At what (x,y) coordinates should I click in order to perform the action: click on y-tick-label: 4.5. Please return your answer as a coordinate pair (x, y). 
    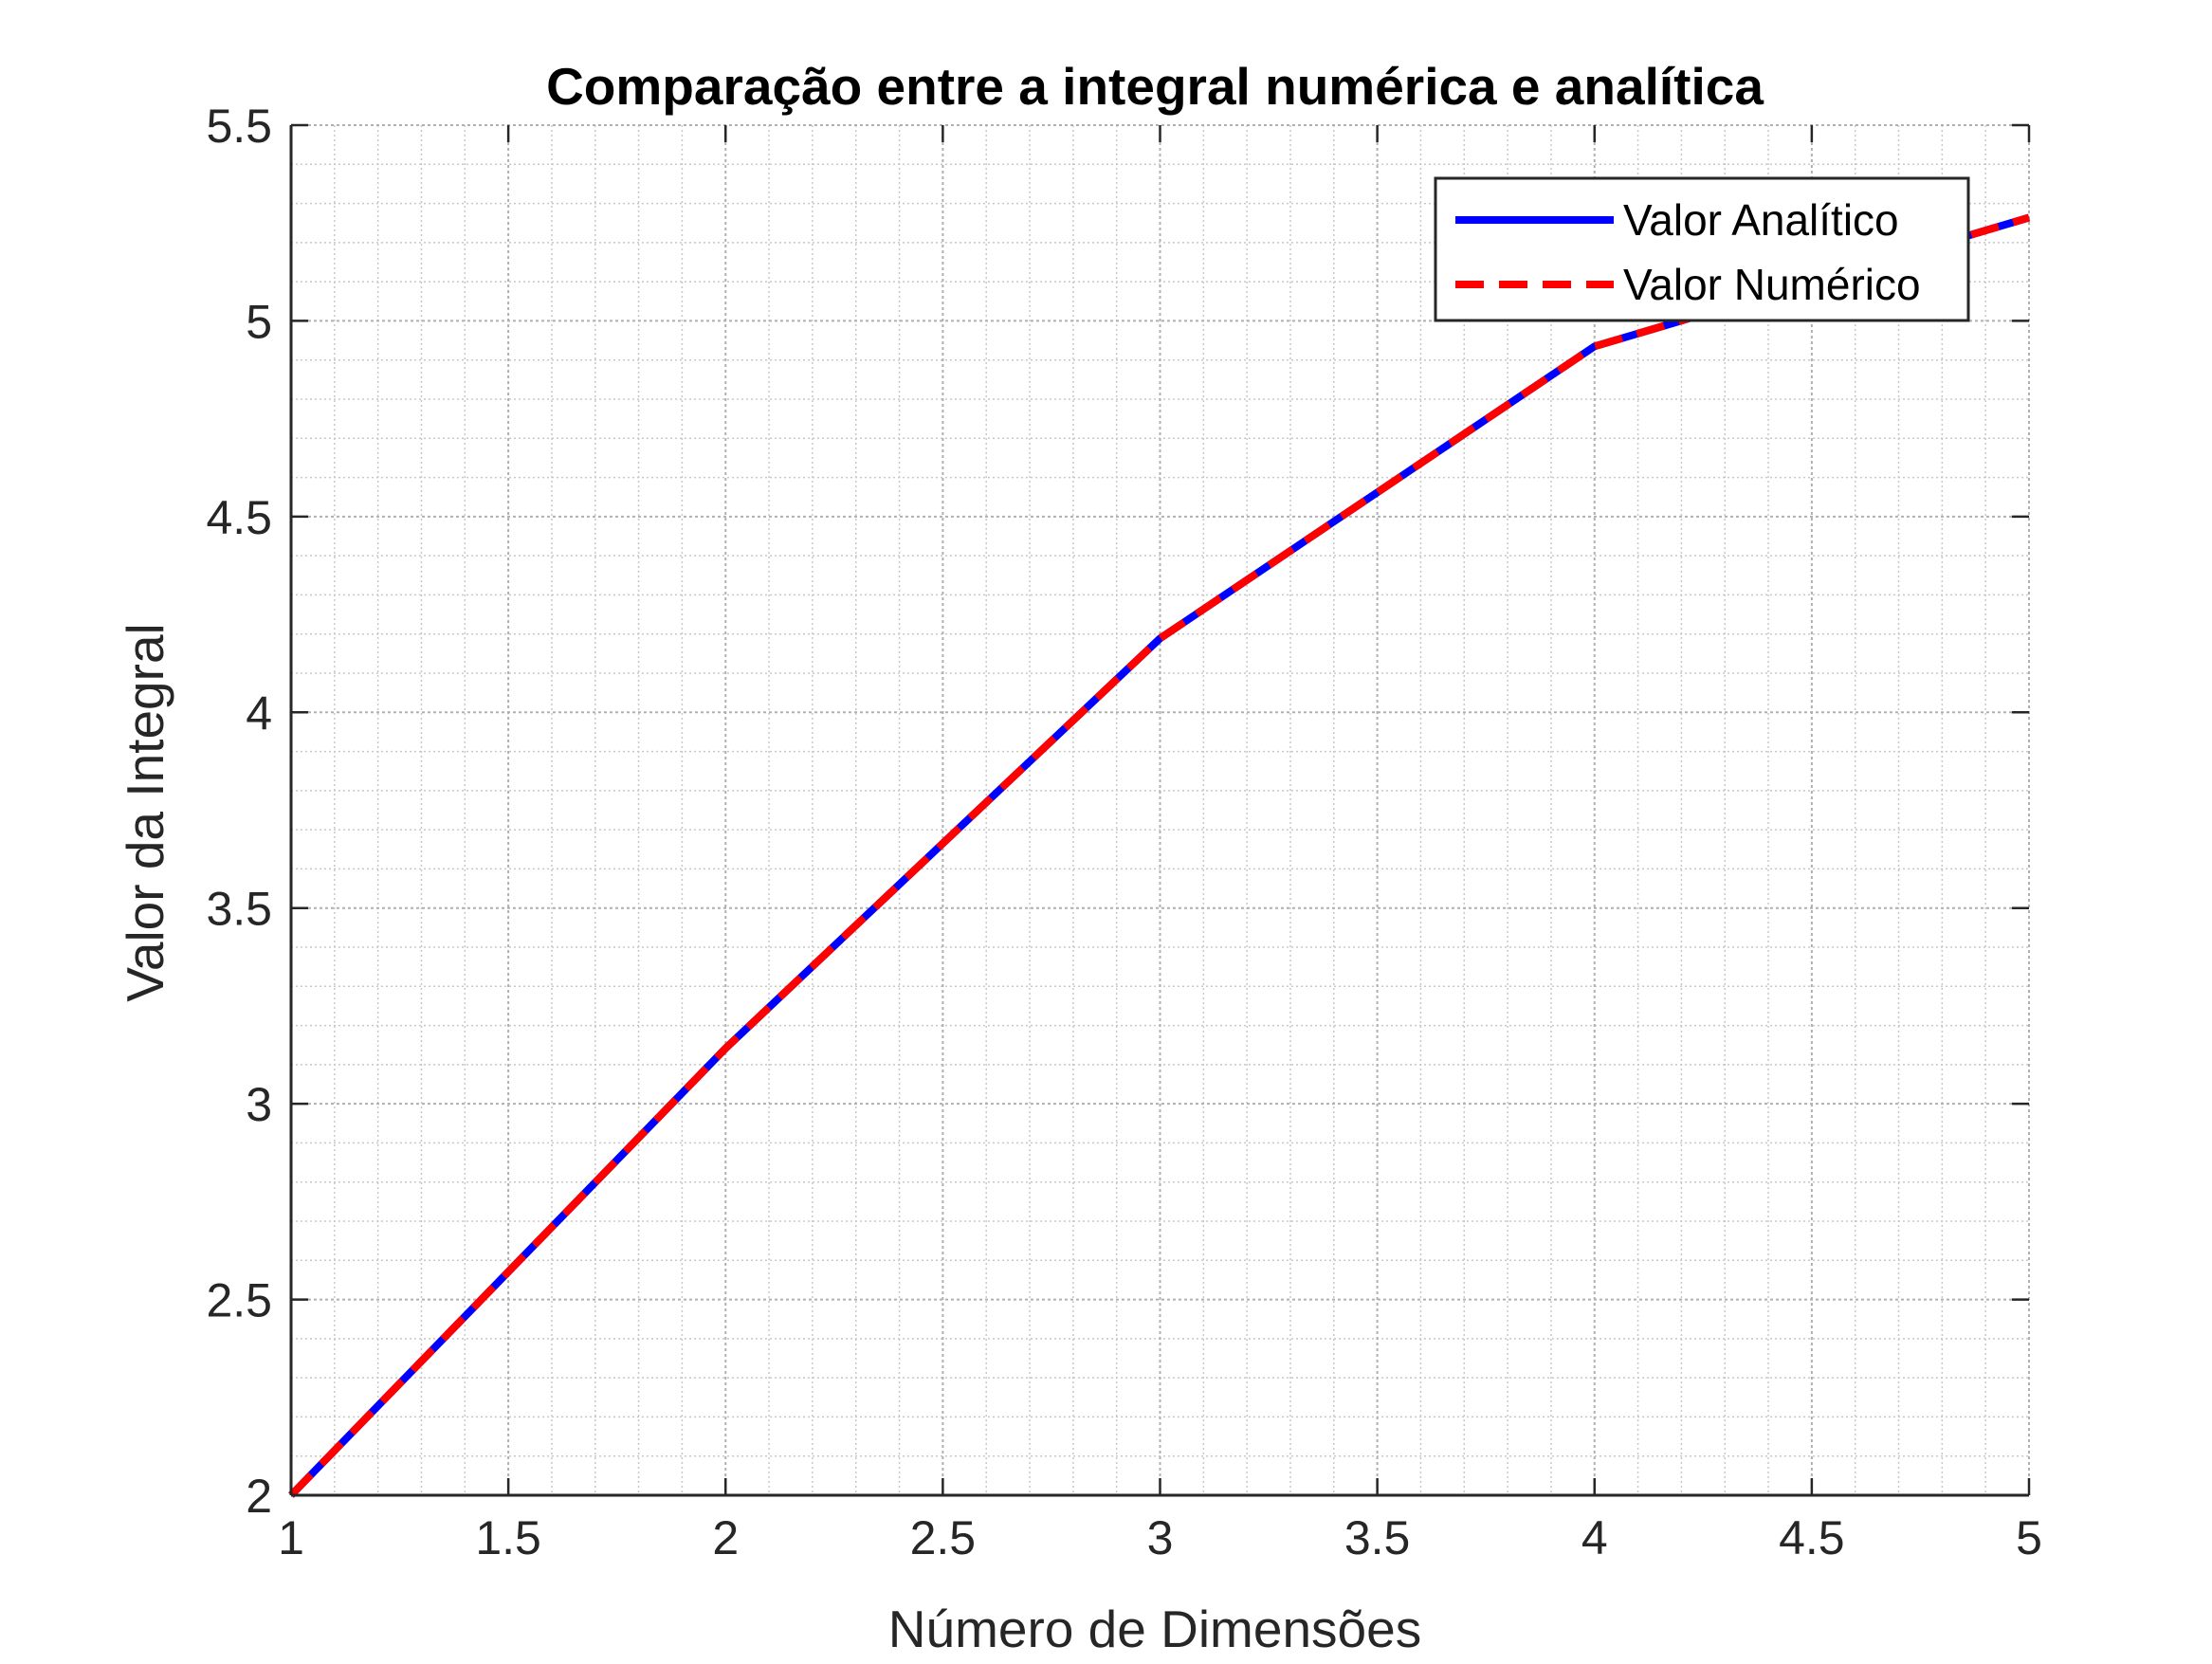
    Looking at the image, I should click on (239, 517).